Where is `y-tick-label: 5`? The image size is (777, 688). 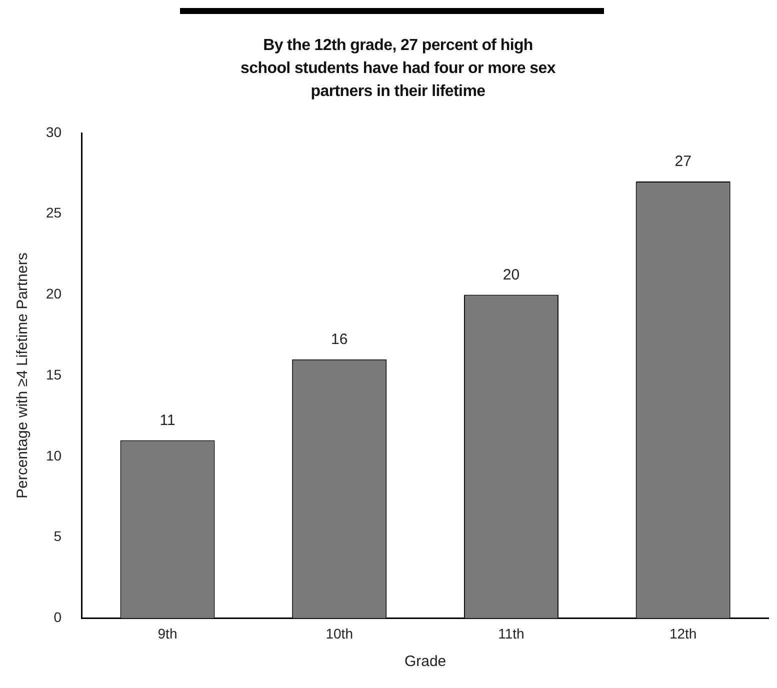 y-tick-label: 5 is located at coordinates (58, 536).